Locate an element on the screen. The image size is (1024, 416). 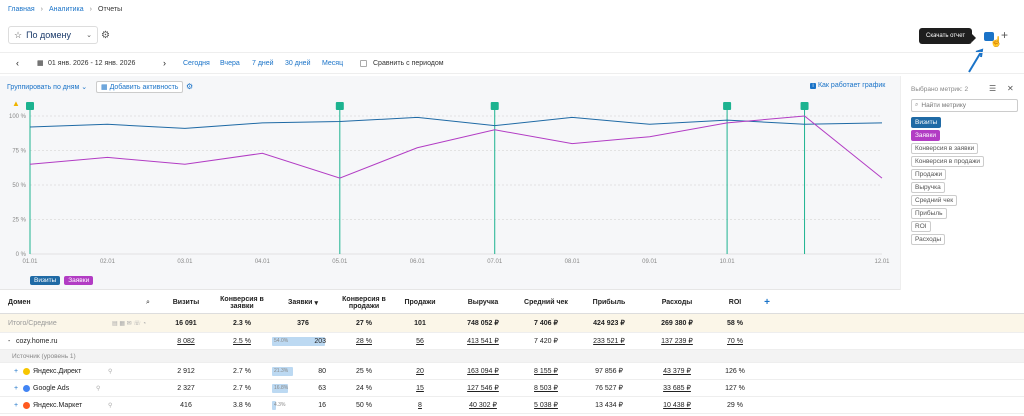
chart-settings-icon: ⚙ is located at coordinates (190, 86).